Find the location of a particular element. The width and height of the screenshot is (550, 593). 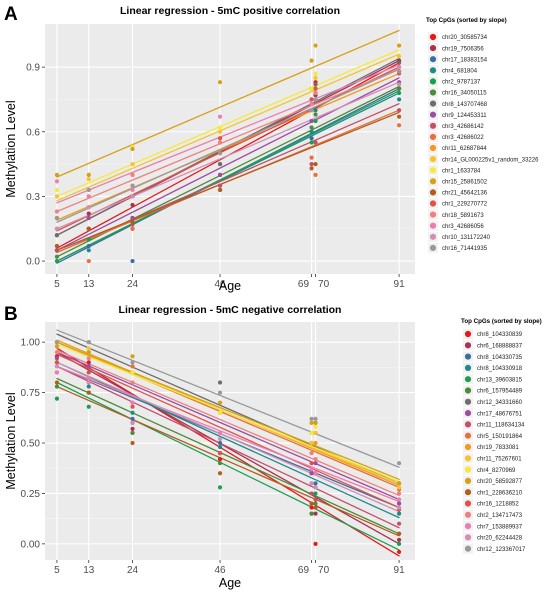

legend-item: chr3_42686022 is located at coordinates (456, 136).